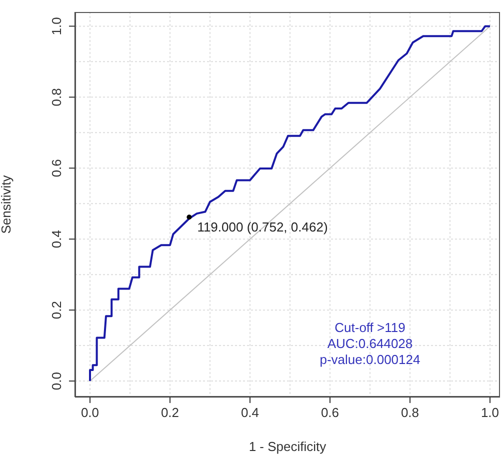 The height and width of the screenshot is (459, 503). Describe the element at coordinates (262, 227) in the screenshot. I see `annotation: 119.000 (0.752, 0.462)` at that location.